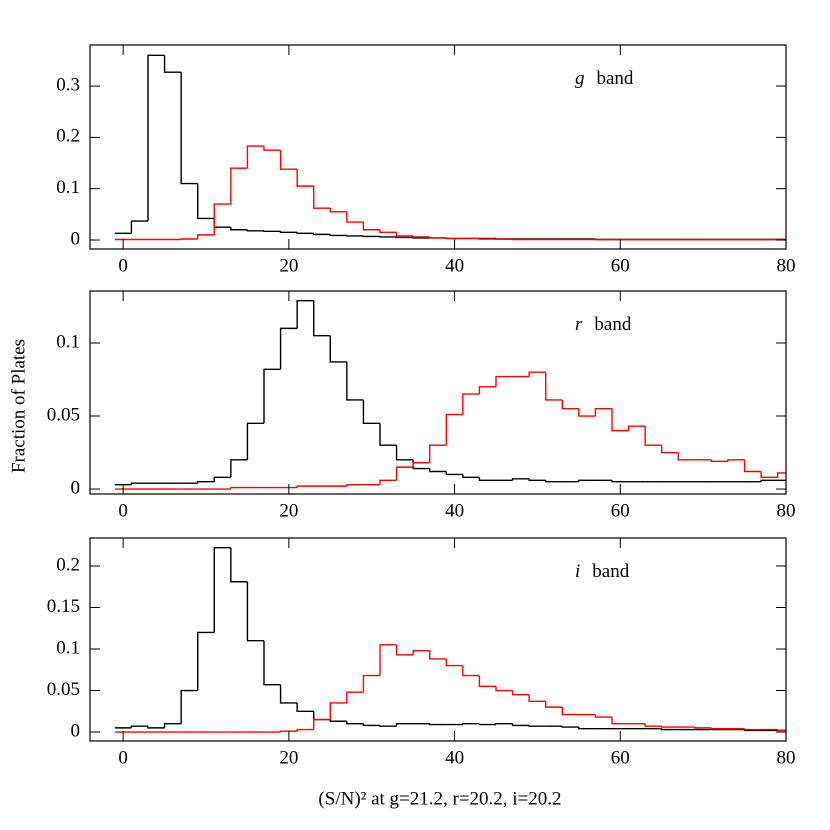 The image size is (830, 830). I want to click on band-letter: g, so click(580, 78).